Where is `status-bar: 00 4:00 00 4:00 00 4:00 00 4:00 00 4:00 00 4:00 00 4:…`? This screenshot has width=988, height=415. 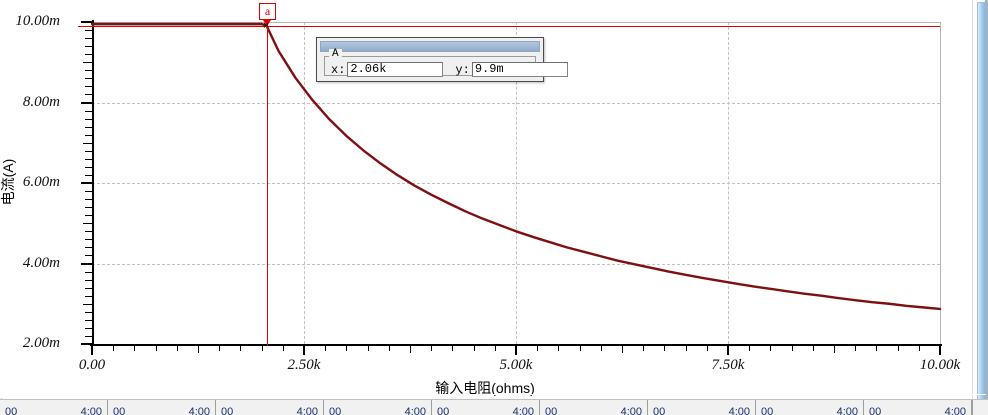
status-bar: 00 4:00 00 4:00 00 4:00 00 4:00 00 4:00 00 4:00 00 4:… is located at coordinates (494, 407).